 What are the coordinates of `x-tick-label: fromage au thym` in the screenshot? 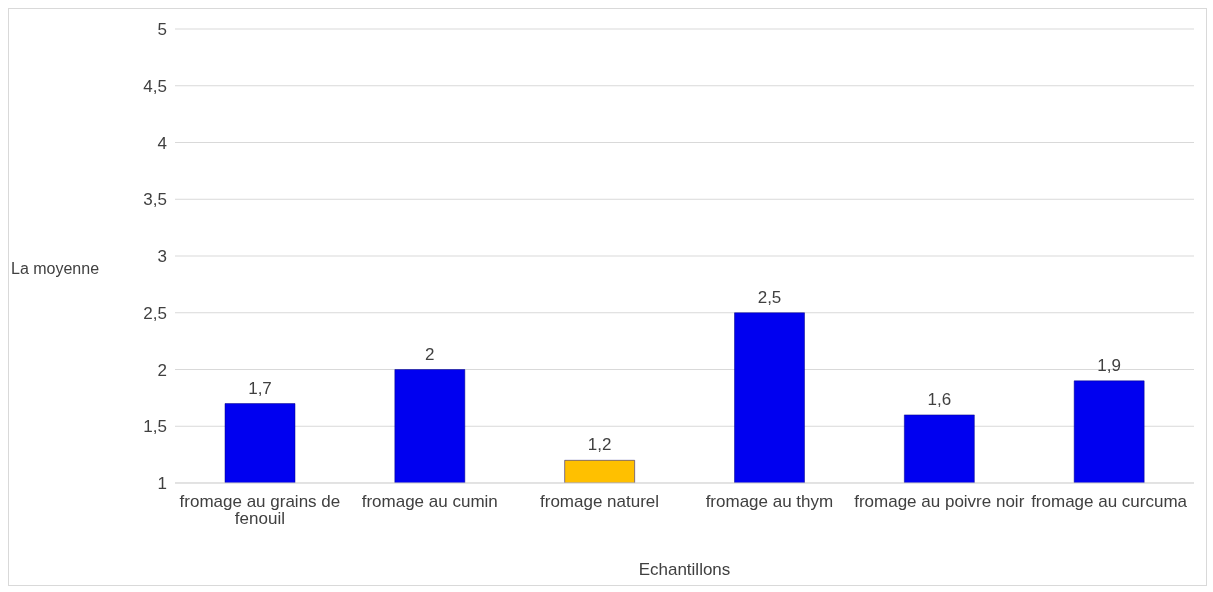 It's located at (769, 502).